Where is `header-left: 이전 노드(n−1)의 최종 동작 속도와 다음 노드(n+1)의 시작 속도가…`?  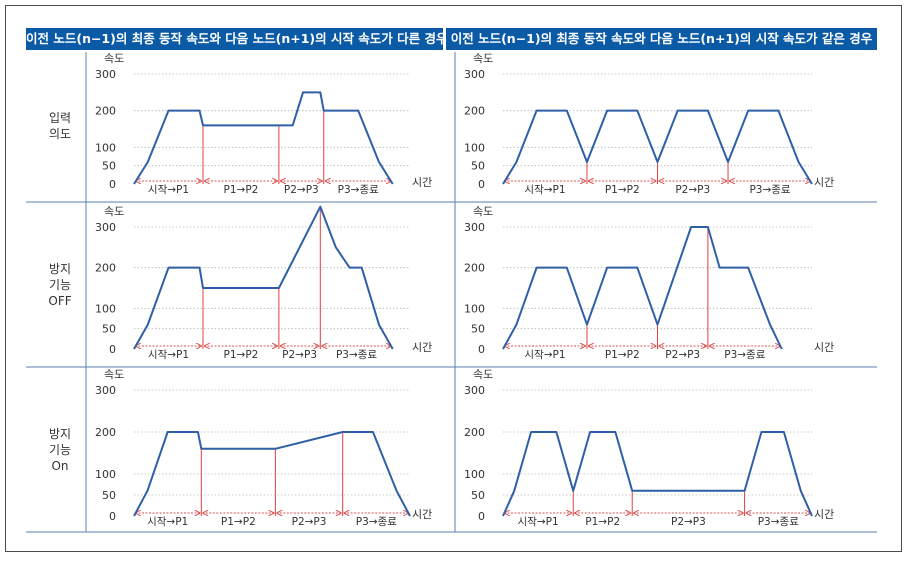 header-left: 이전 노드(n−1)의 최종 동작 속도와 다음 노드(n+1)의 시작 속도가… is located at coordinates (237, 39).